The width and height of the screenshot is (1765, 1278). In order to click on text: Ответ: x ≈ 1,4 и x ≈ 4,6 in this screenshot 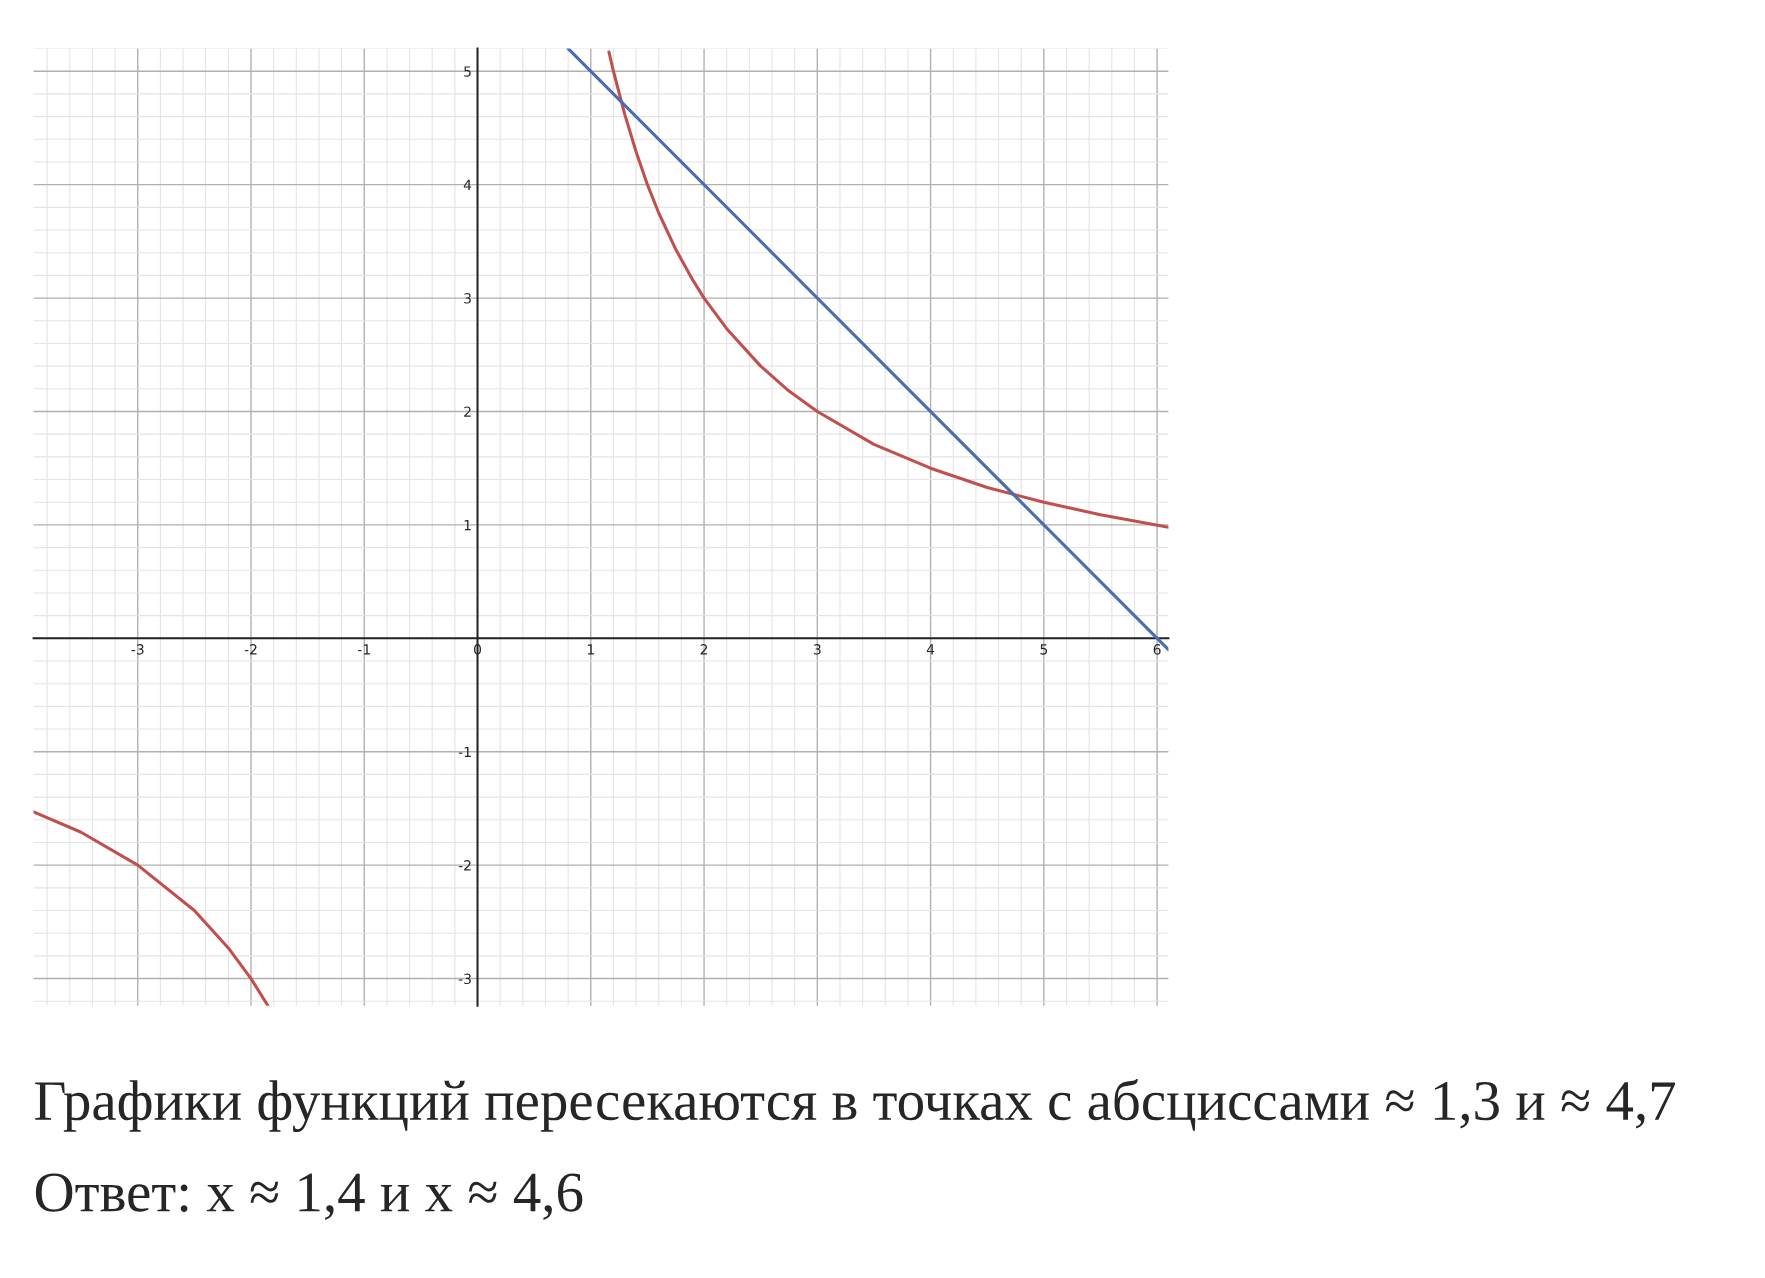, I will do `click(309, 1196)`.